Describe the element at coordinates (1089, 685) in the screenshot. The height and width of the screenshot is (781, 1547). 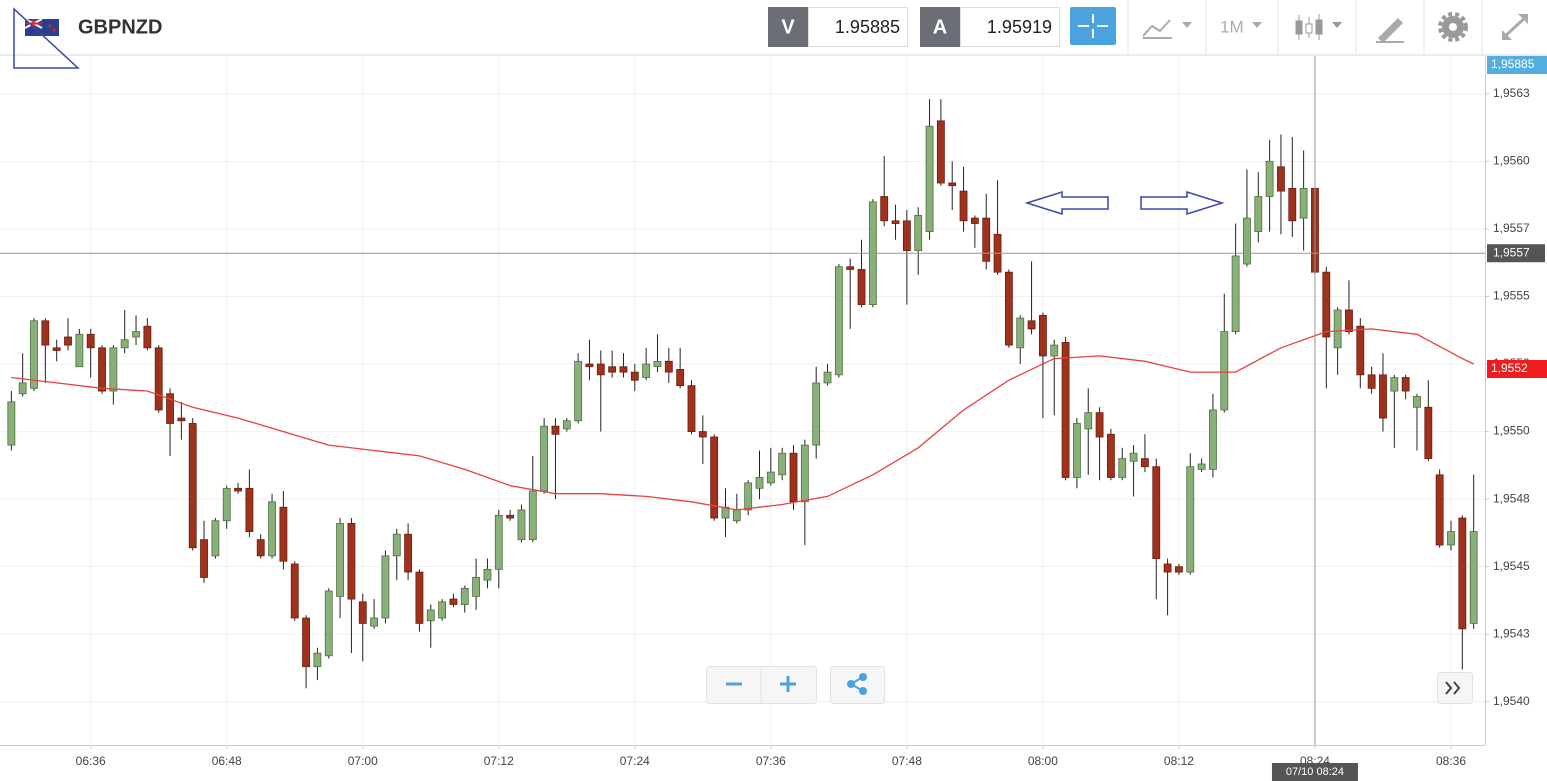
I see `zoom-controls` at that location.